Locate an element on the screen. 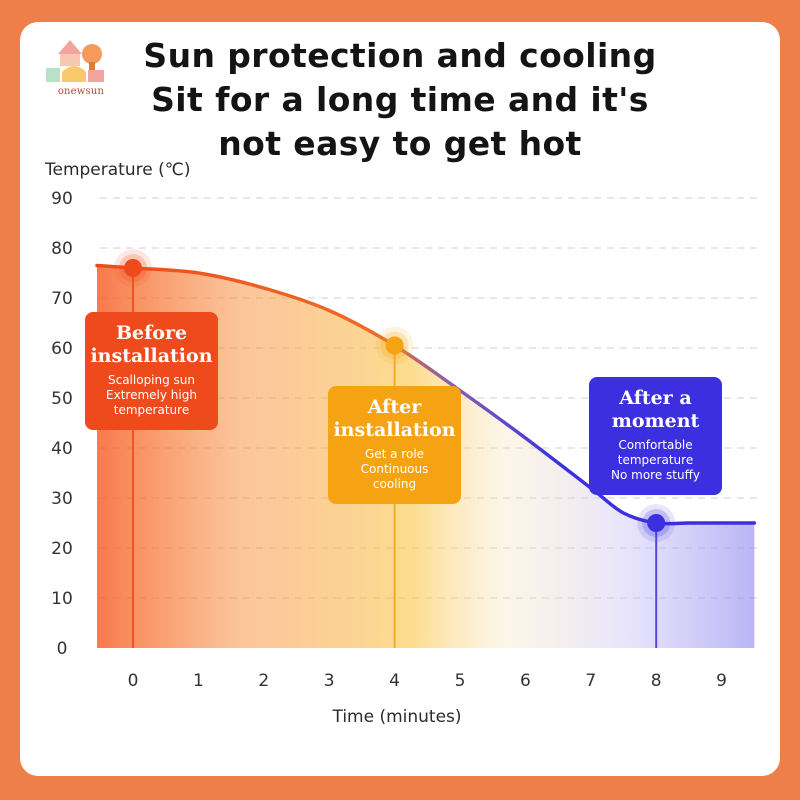 This screenshot has width=800, height=800. x-tick-label: 7 is located at coordinates (590, 681).